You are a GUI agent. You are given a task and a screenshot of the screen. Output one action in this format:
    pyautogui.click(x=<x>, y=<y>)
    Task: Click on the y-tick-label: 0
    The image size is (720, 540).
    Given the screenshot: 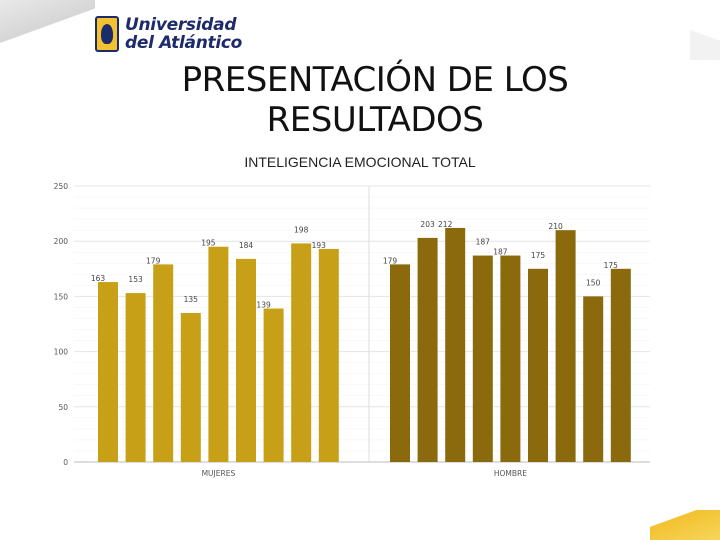 What is the action you would take?
    pyautogui.click(x=65, y=462)
    